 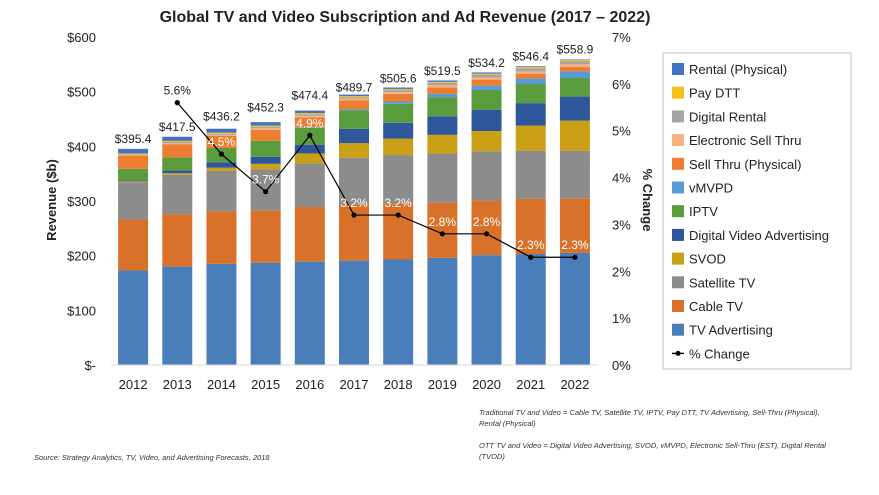 I want to click on legend-label: Cable TV, so click(x=716, y=306).